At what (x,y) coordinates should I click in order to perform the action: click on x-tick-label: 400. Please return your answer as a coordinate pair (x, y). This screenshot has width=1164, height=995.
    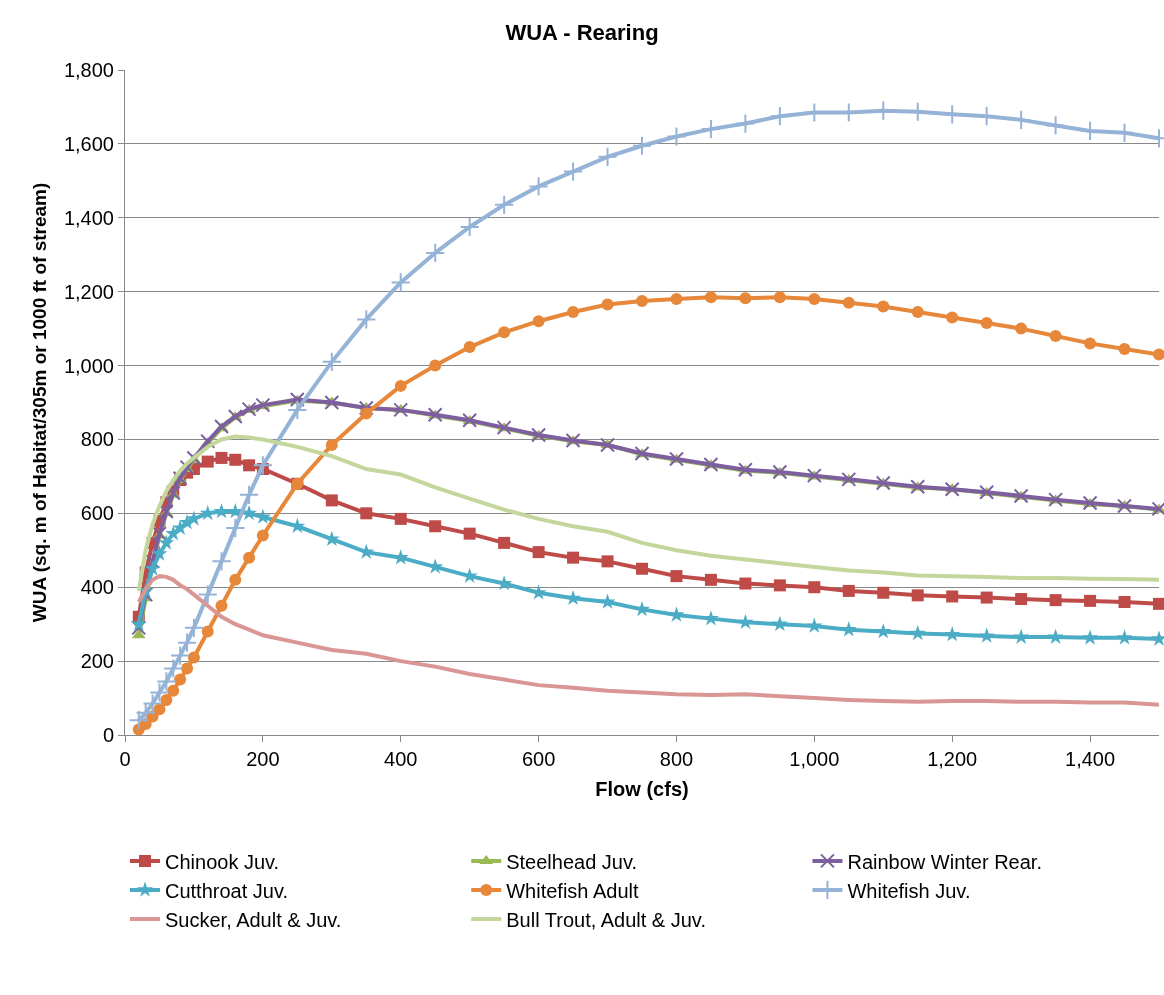
    Looking at the image, I should click on (401, 759).